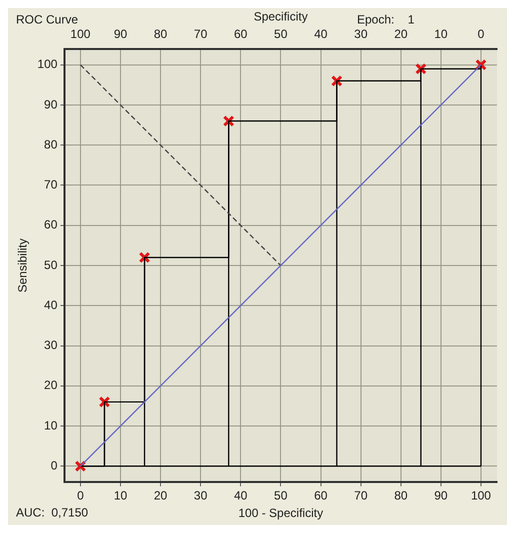  I want to click on x2-tick-label: 70, so click(201, 33).